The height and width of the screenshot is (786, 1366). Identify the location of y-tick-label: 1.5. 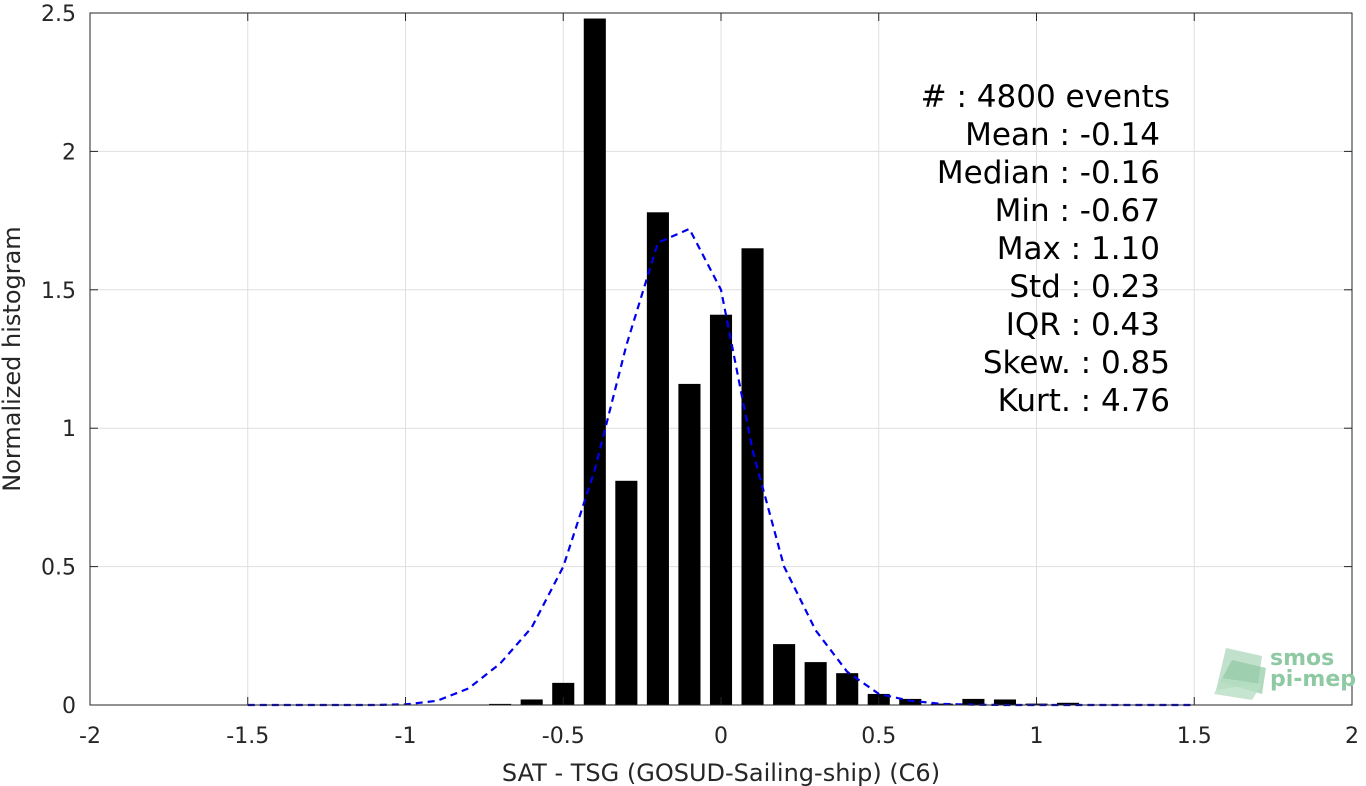
(58, 291).